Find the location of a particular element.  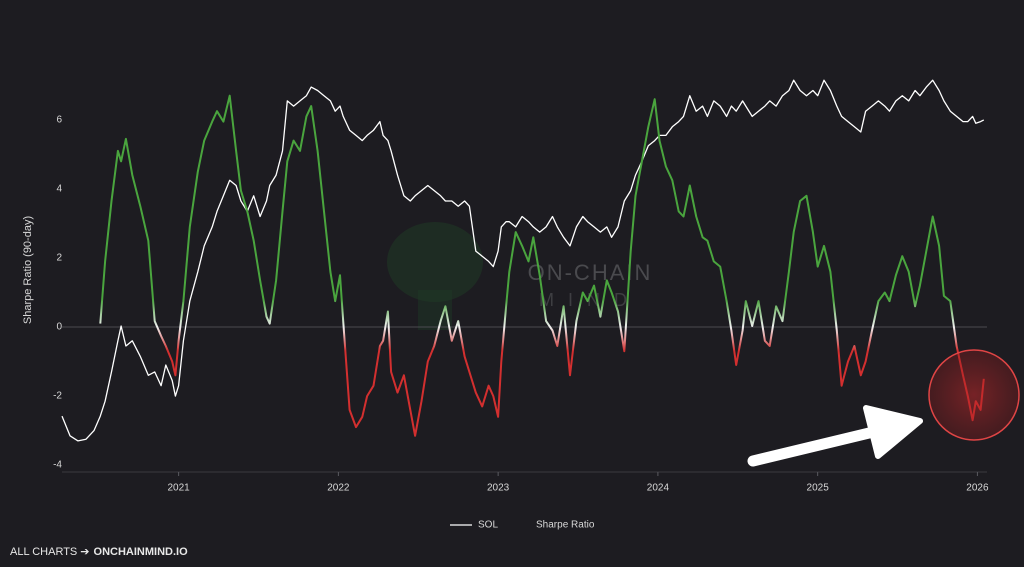

x-tick-label: 2024 is located at coordinates (658, 488).